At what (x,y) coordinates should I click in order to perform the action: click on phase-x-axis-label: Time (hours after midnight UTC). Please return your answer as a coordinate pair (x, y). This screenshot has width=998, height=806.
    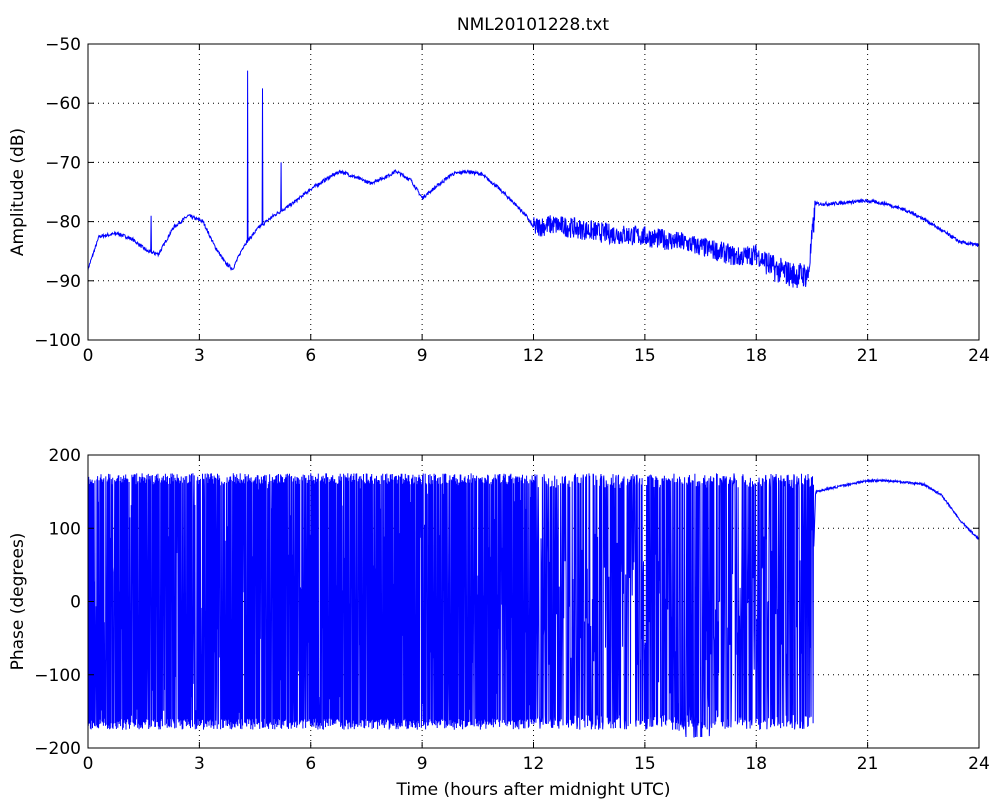
    Looking at the image, I should click on (532, 790).